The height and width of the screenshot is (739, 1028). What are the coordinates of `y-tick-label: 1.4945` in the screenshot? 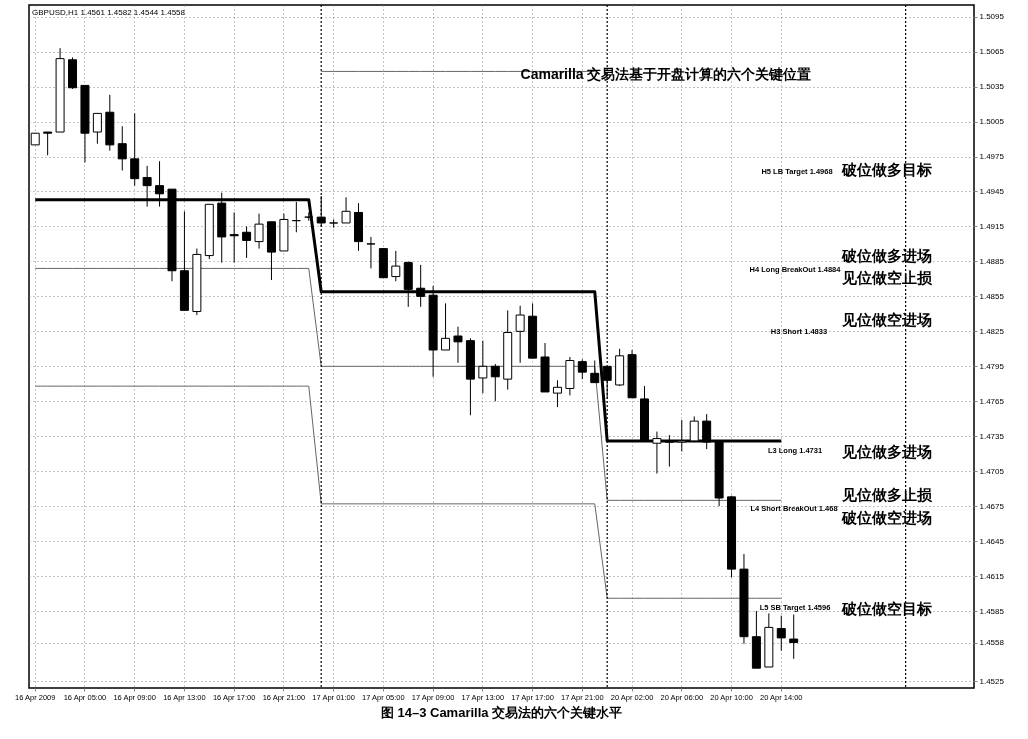 It's located at (992, 191).